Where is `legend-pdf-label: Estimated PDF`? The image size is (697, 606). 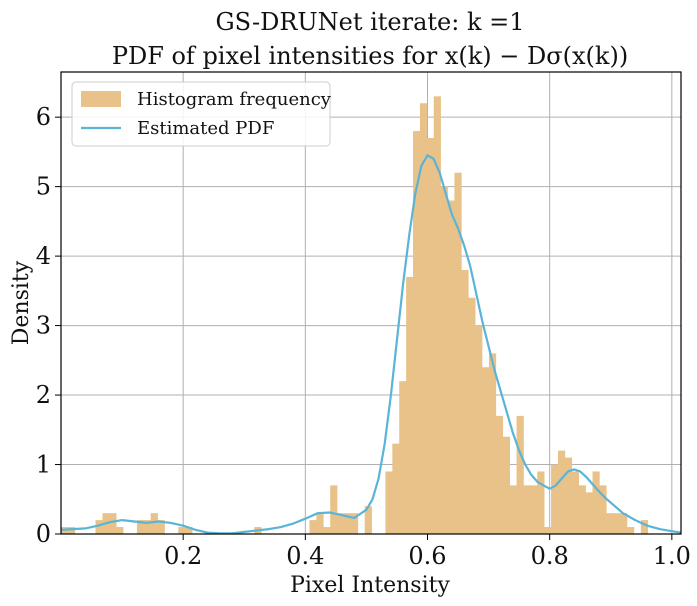
legend-pdf-label: Estimated PDF is located at coordinates (205, 128).